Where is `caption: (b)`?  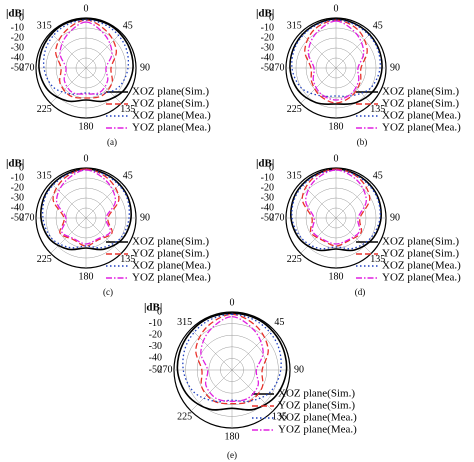 caption: (b) is located at coordinates (362, 142).